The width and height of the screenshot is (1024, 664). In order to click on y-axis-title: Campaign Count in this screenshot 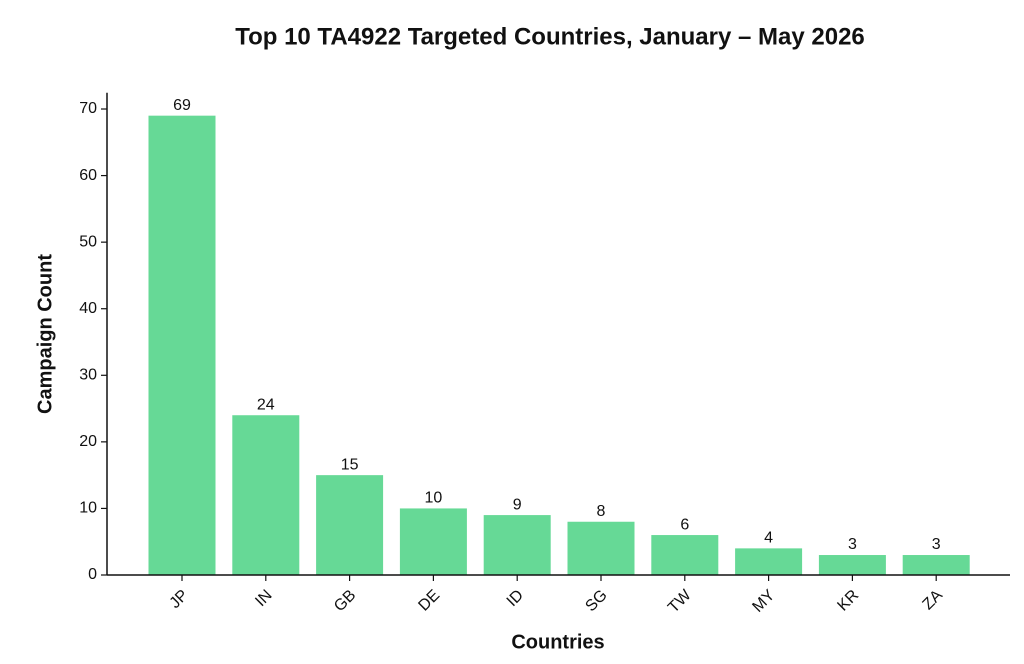, I will do `click(45, 334)`.